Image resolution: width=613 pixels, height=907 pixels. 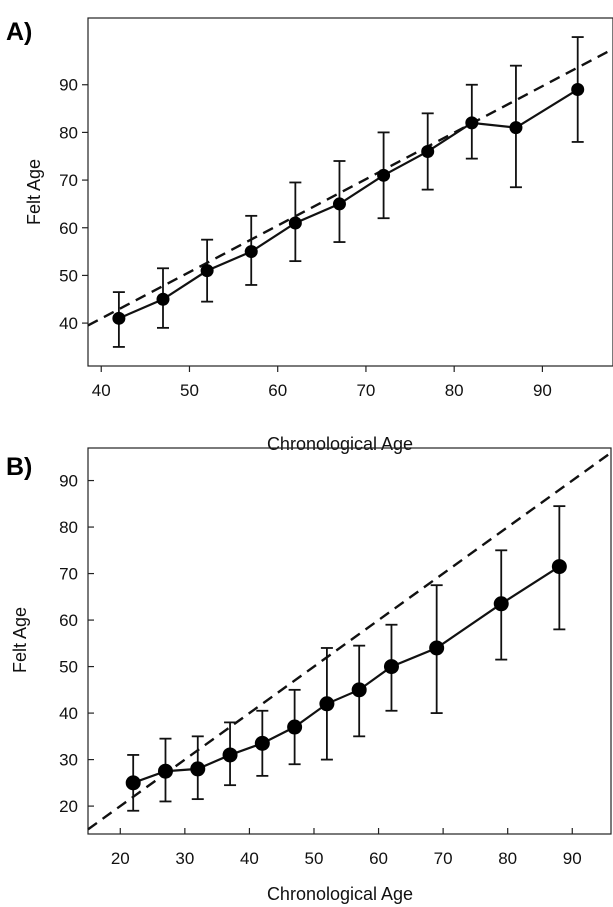 What do you see at coordinates (19, 467) in the screenshot?
I see `panel-label: B)` at bounding box center [19, 467].